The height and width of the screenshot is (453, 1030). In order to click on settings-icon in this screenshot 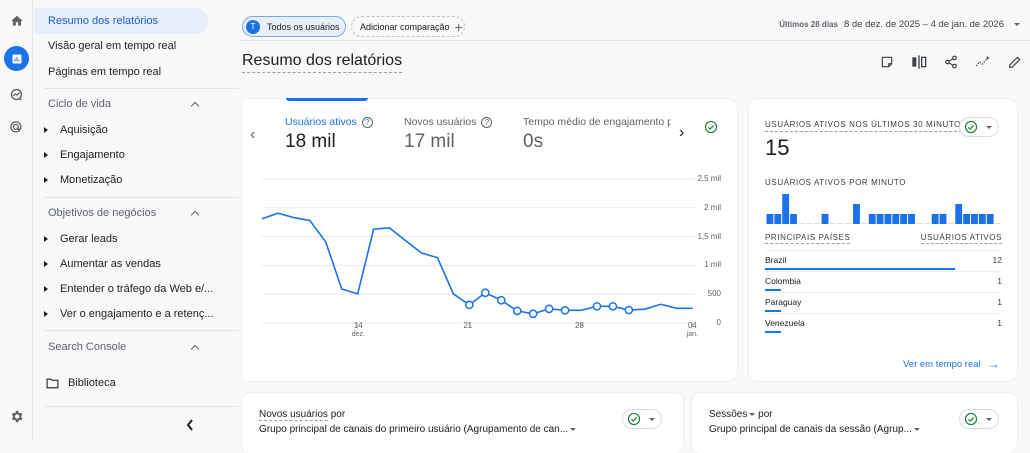, I will do `click(16, 416)`.